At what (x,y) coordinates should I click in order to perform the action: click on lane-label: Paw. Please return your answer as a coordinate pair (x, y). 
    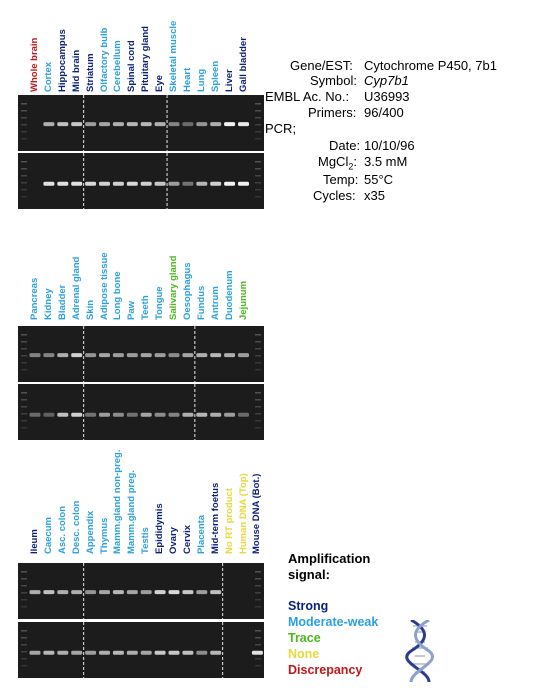
    Looking at the image, I should click on (132, 310).